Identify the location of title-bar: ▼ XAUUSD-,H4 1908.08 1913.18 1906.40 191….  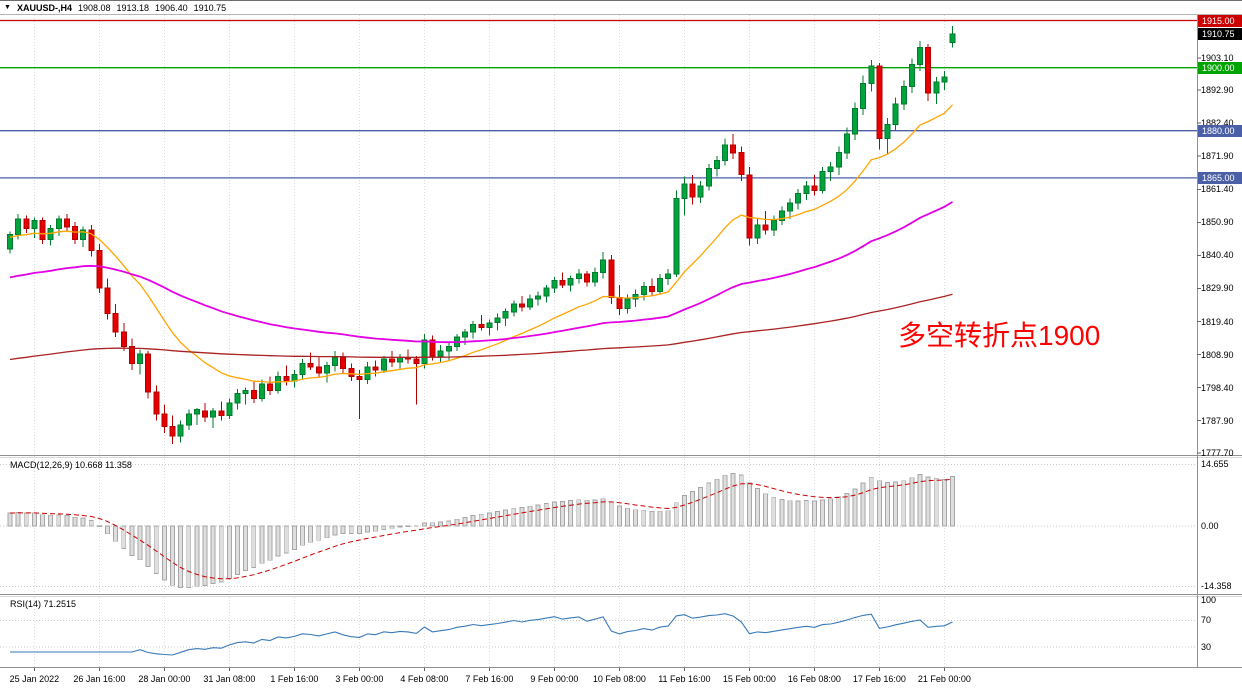
(621, 7).